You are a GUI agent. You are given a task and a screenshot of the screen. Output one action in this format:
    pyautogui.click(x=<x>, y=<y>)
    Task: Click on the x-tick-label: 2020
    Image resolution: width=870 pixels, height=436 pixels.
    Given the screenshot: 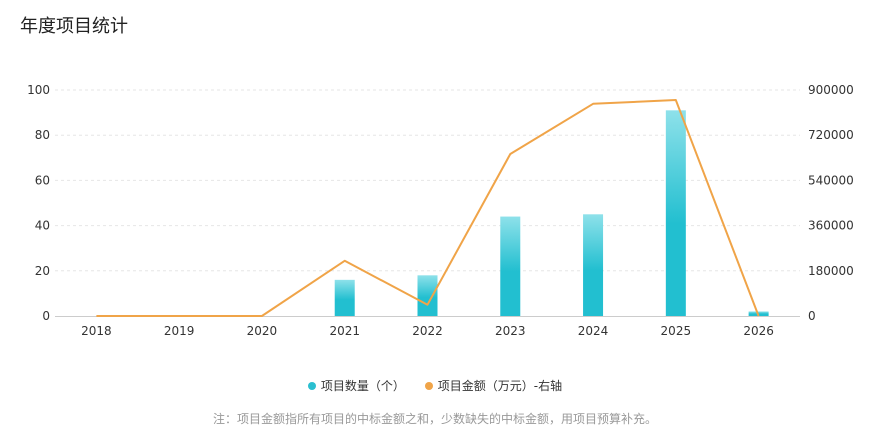 What is the action you would take?
    pyautogui.click(x=262, y=331)
    